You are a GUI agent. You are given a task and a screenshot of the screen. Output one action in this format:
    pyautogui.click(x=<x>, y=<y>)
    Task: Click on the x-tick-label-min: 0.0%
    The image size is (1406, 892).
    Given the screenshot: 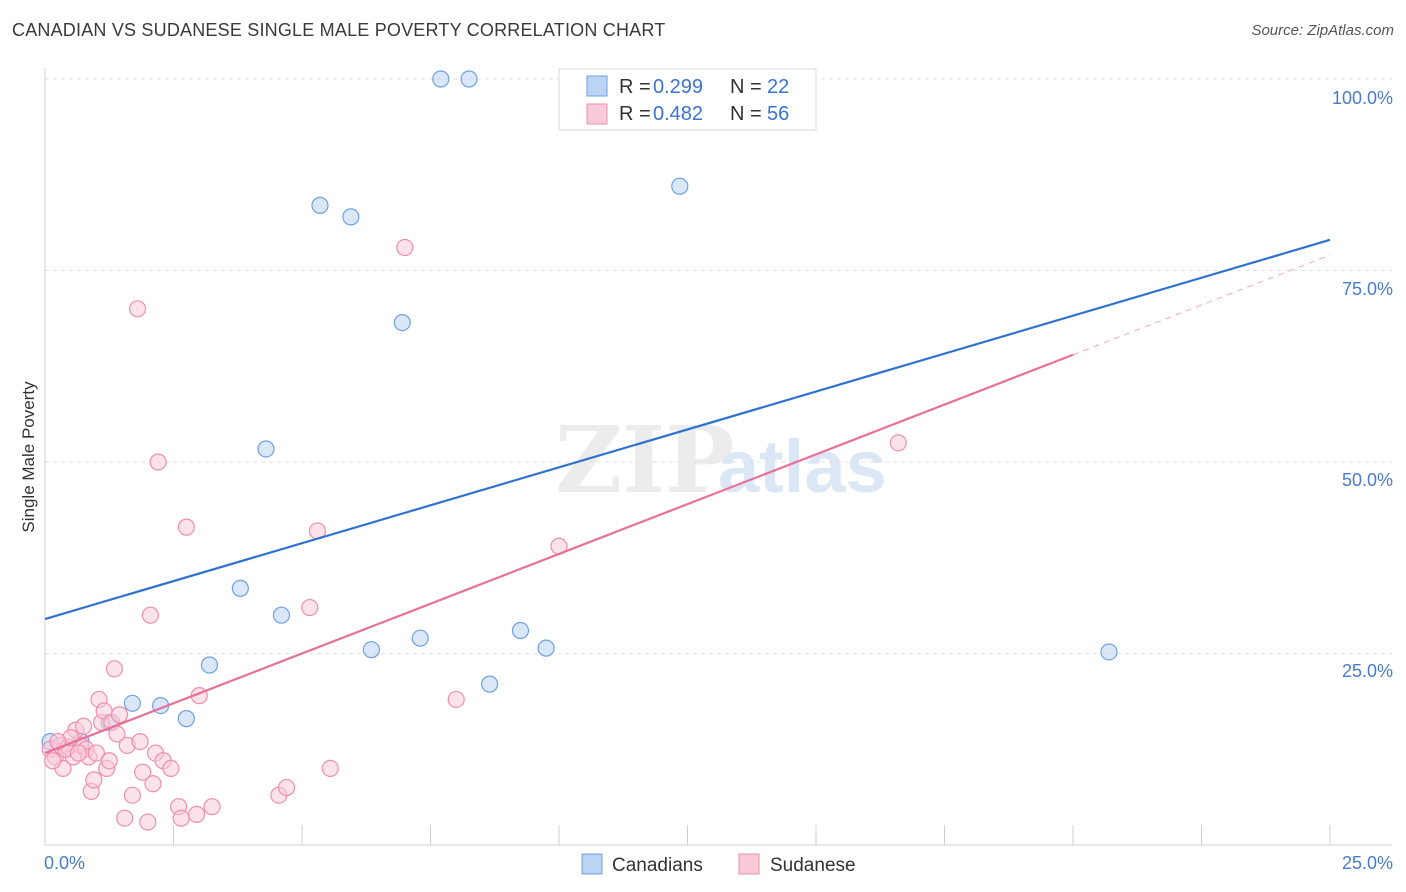 What is the action you would take?
    pyautogui.click(x=64, y=863)
    